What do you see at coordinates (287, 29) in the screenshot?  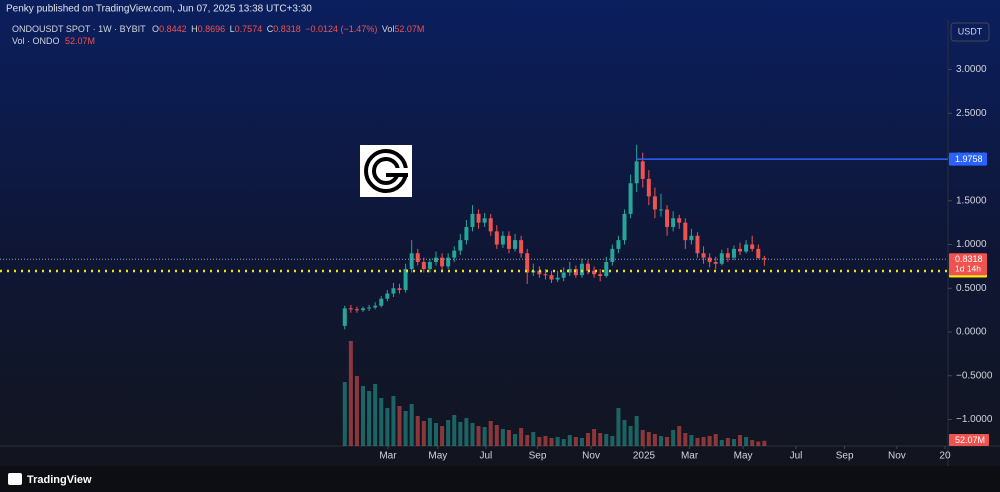 I see `close-value: 0.8318` at bounding box center [287, 29].